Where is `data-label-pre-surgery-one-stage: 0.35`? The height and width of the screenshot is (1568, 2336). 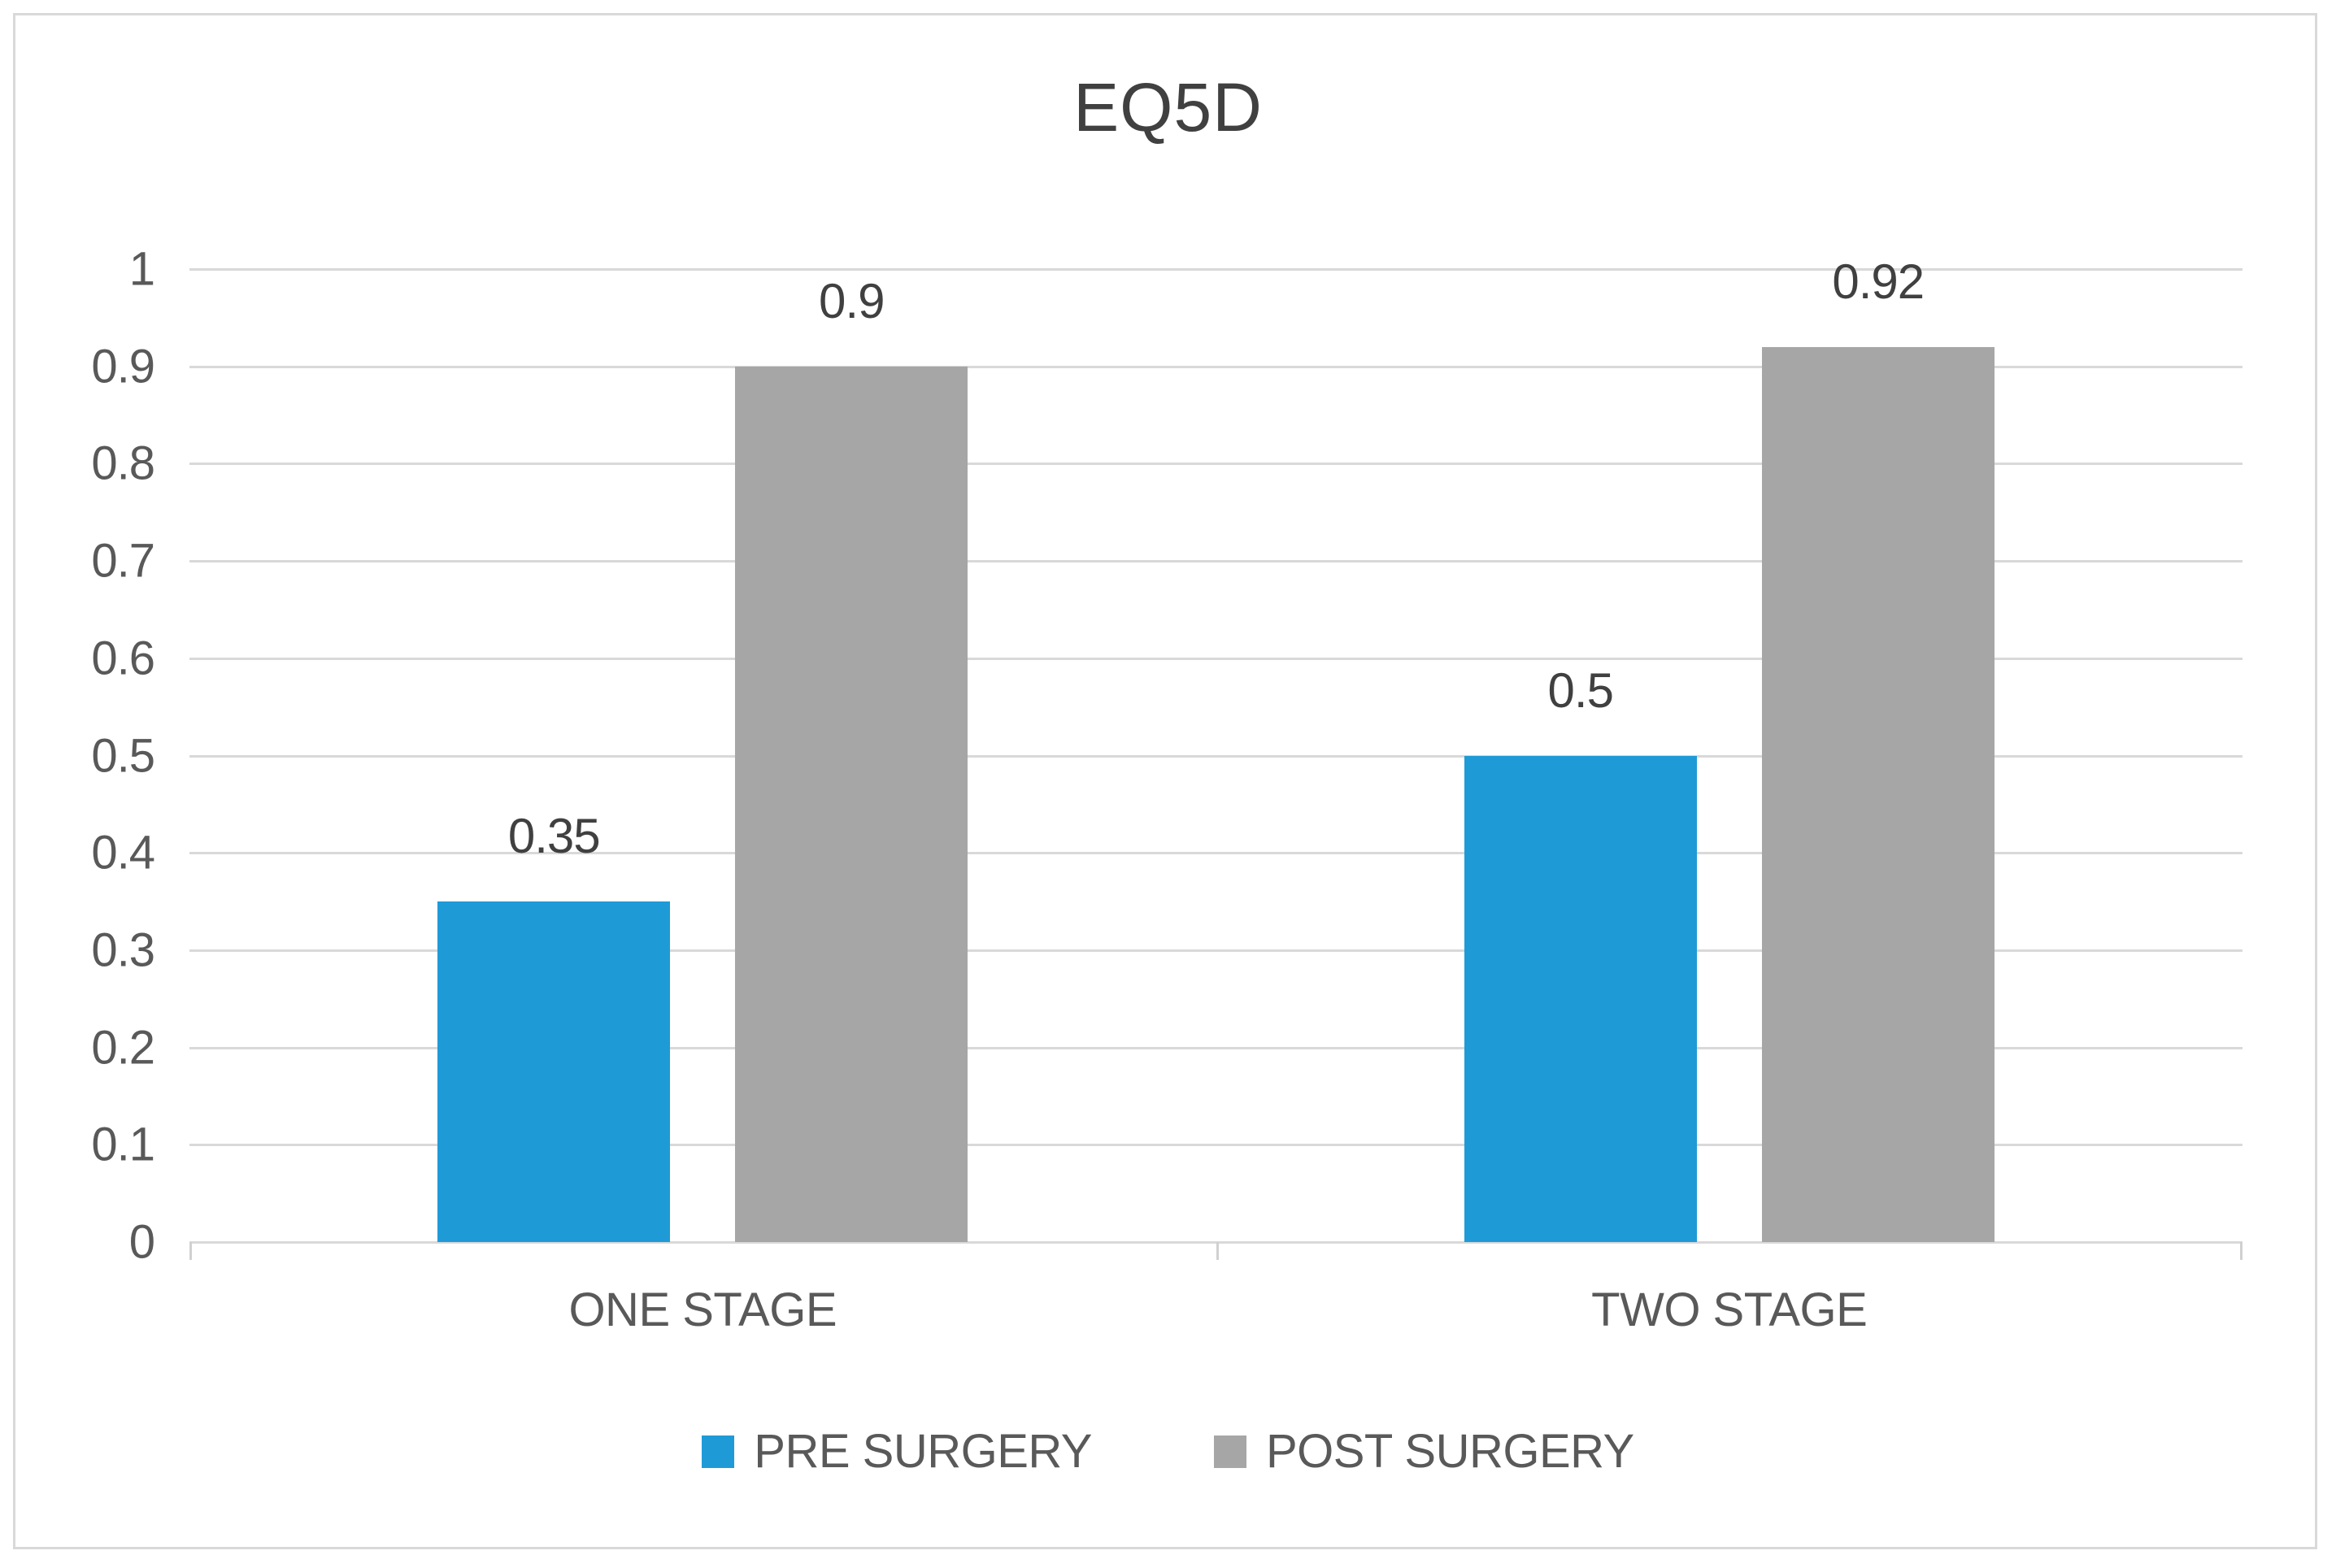 data-label-pre-surgery-one-stage: 0.35 is located at coordinates (554, 836).